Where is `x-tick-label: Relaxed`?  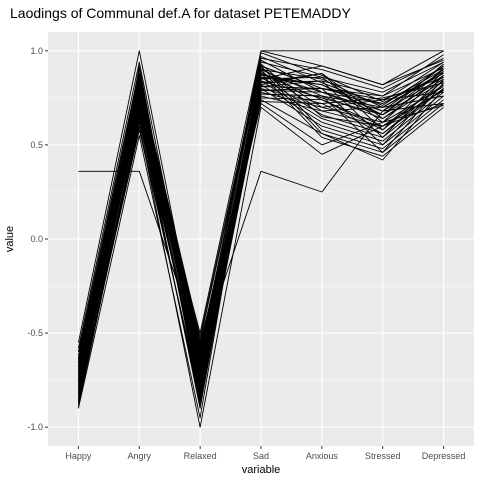 x-tick-label: Relaxed is located at coordinates (200, 456).